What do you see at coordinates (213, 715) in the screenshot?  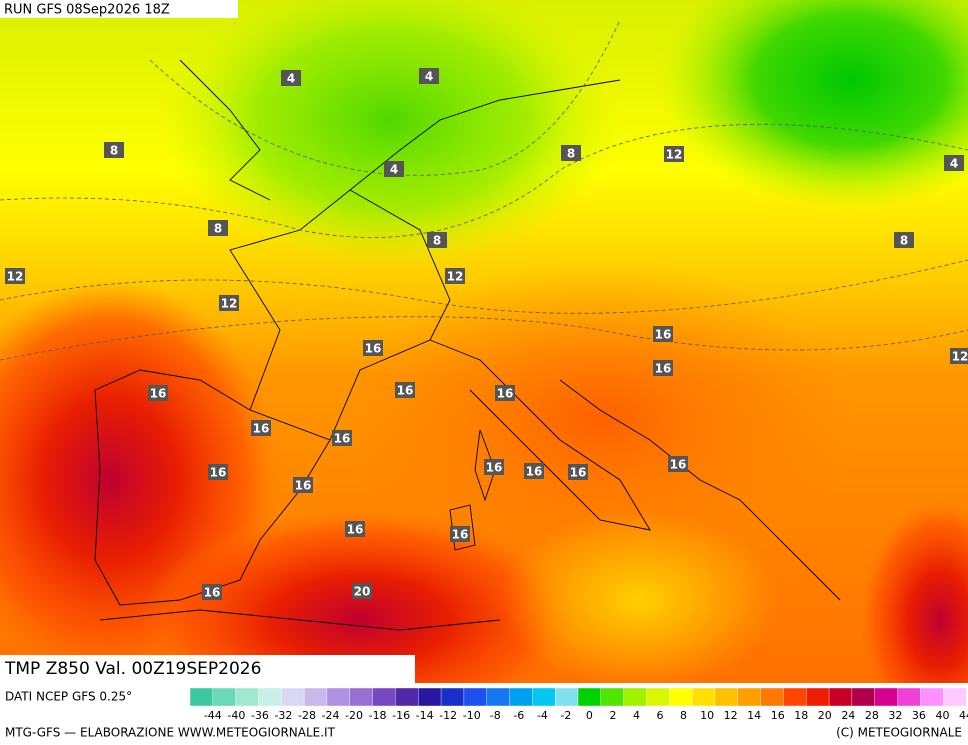 I see `legend-tick-label: -44` at bounding box center [213, 715].